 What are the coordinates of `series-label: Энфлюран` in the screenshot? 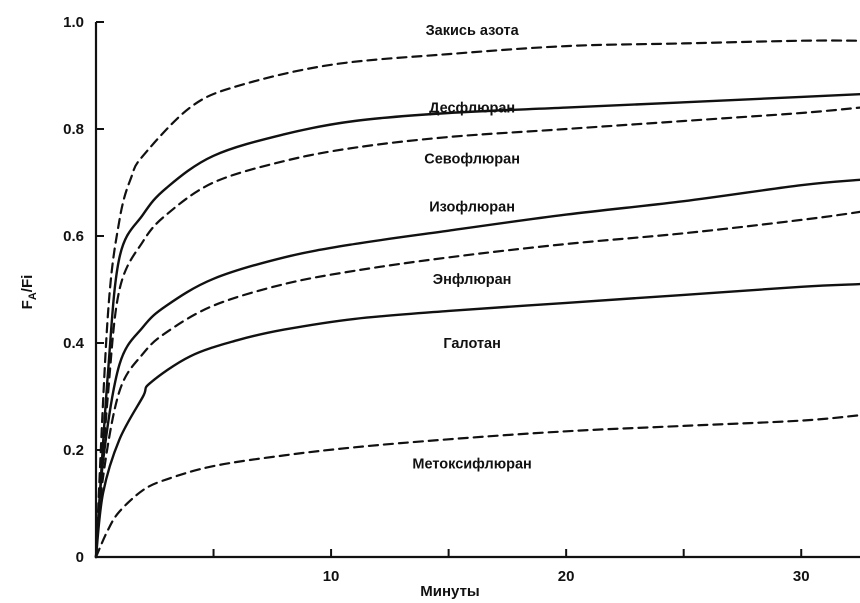 It's located at (472, 280).